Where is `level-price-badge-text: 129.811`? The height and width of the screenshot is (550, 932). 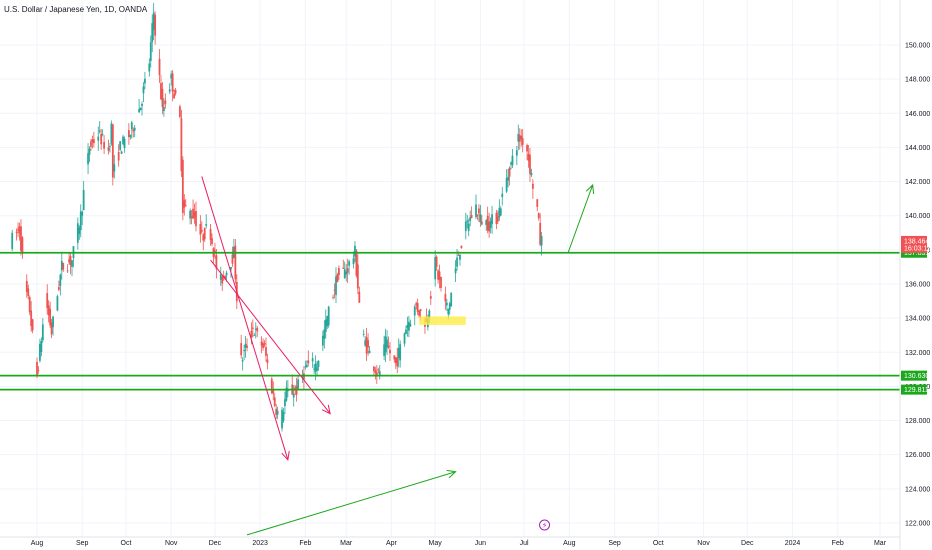 level-price-badge-text: 129.811 is located at coordinates (916, 390).